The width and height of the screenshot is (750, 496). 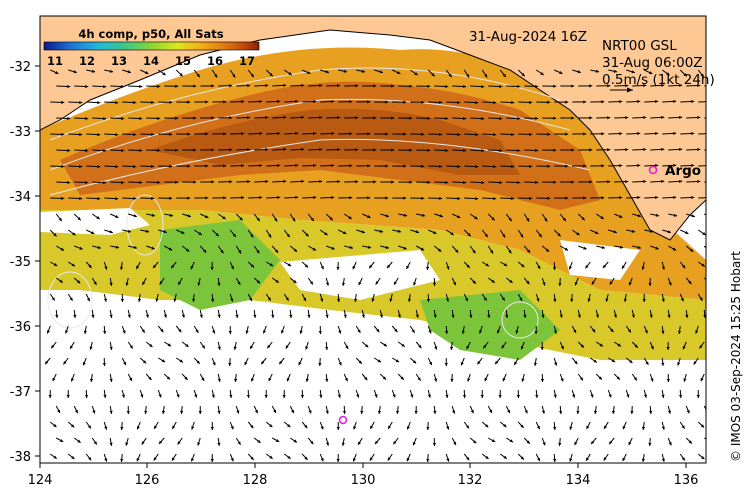 I want to click on y-tick-label: -33, so click(x=20, y=132).